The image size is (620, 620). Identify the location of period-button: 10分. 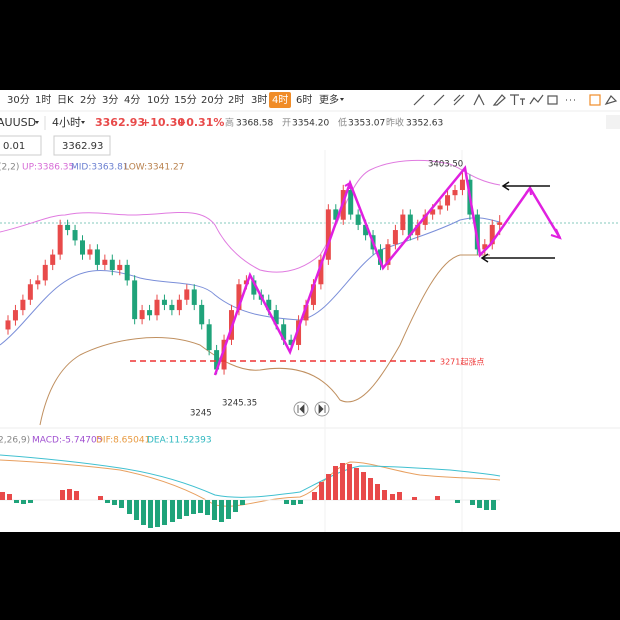
(158, 100).